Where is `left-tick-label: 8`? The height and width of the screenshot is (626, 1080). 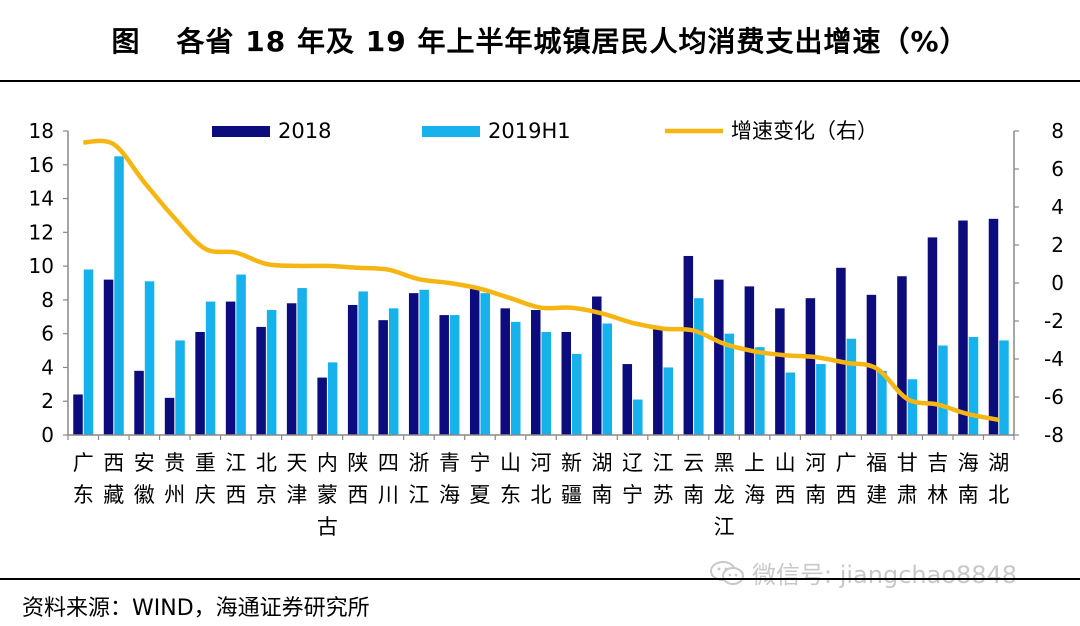 left-tick-label: 8 is located at coordinates (47, 300).